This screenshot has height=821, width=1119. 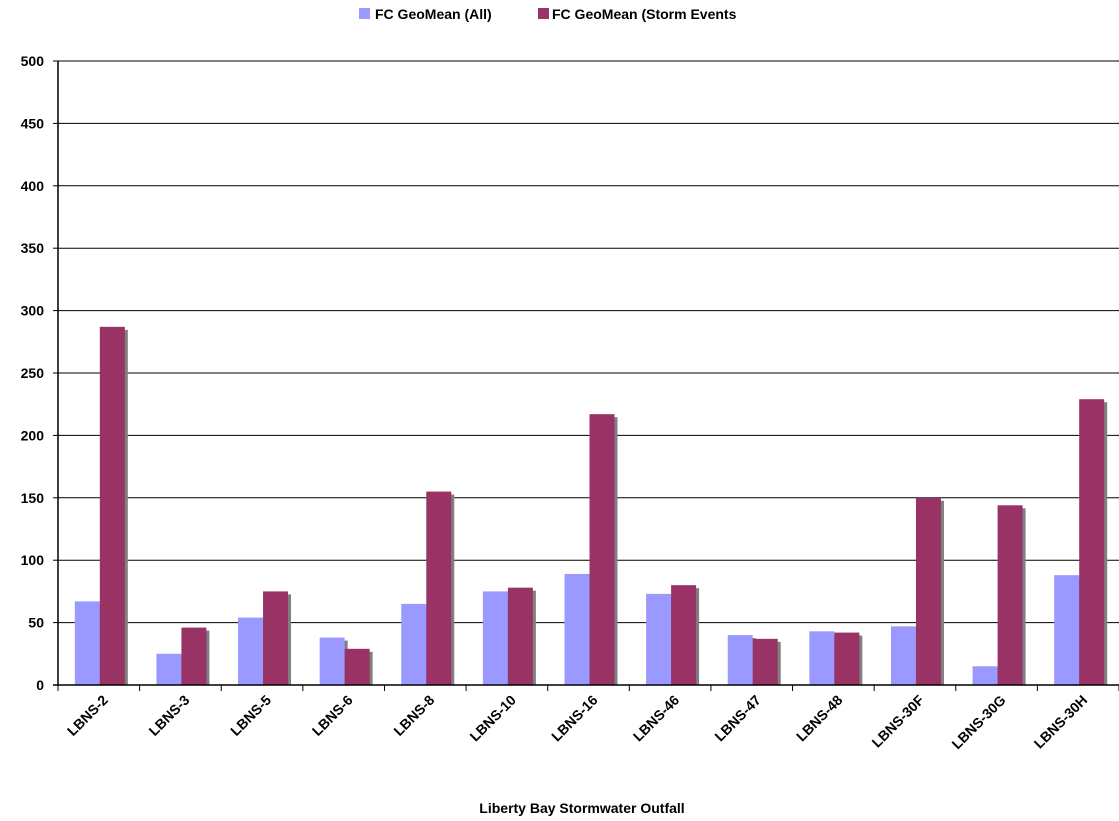 What do you see at coordinates (413, 715) in the screenshot?
I see `x-tick-label-lbns-8: LBNS-8` at bounding box center [413, 715].